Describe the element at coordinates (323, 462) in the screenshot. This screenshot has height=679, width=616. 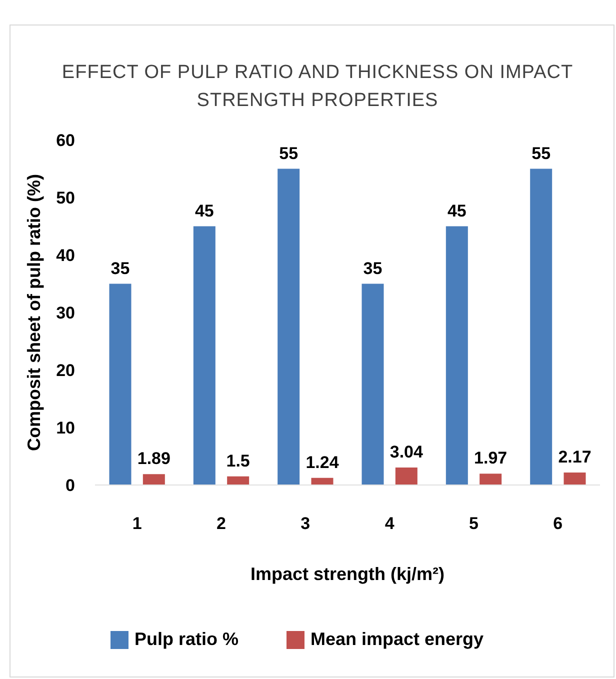
I see `data-label: 1.24` at that location.